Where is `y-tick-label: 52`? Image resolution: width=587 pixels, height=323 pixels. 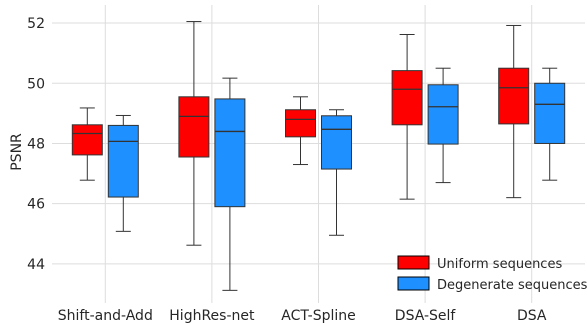 y-tick-label: 52 is located at coordinates (36, 24).